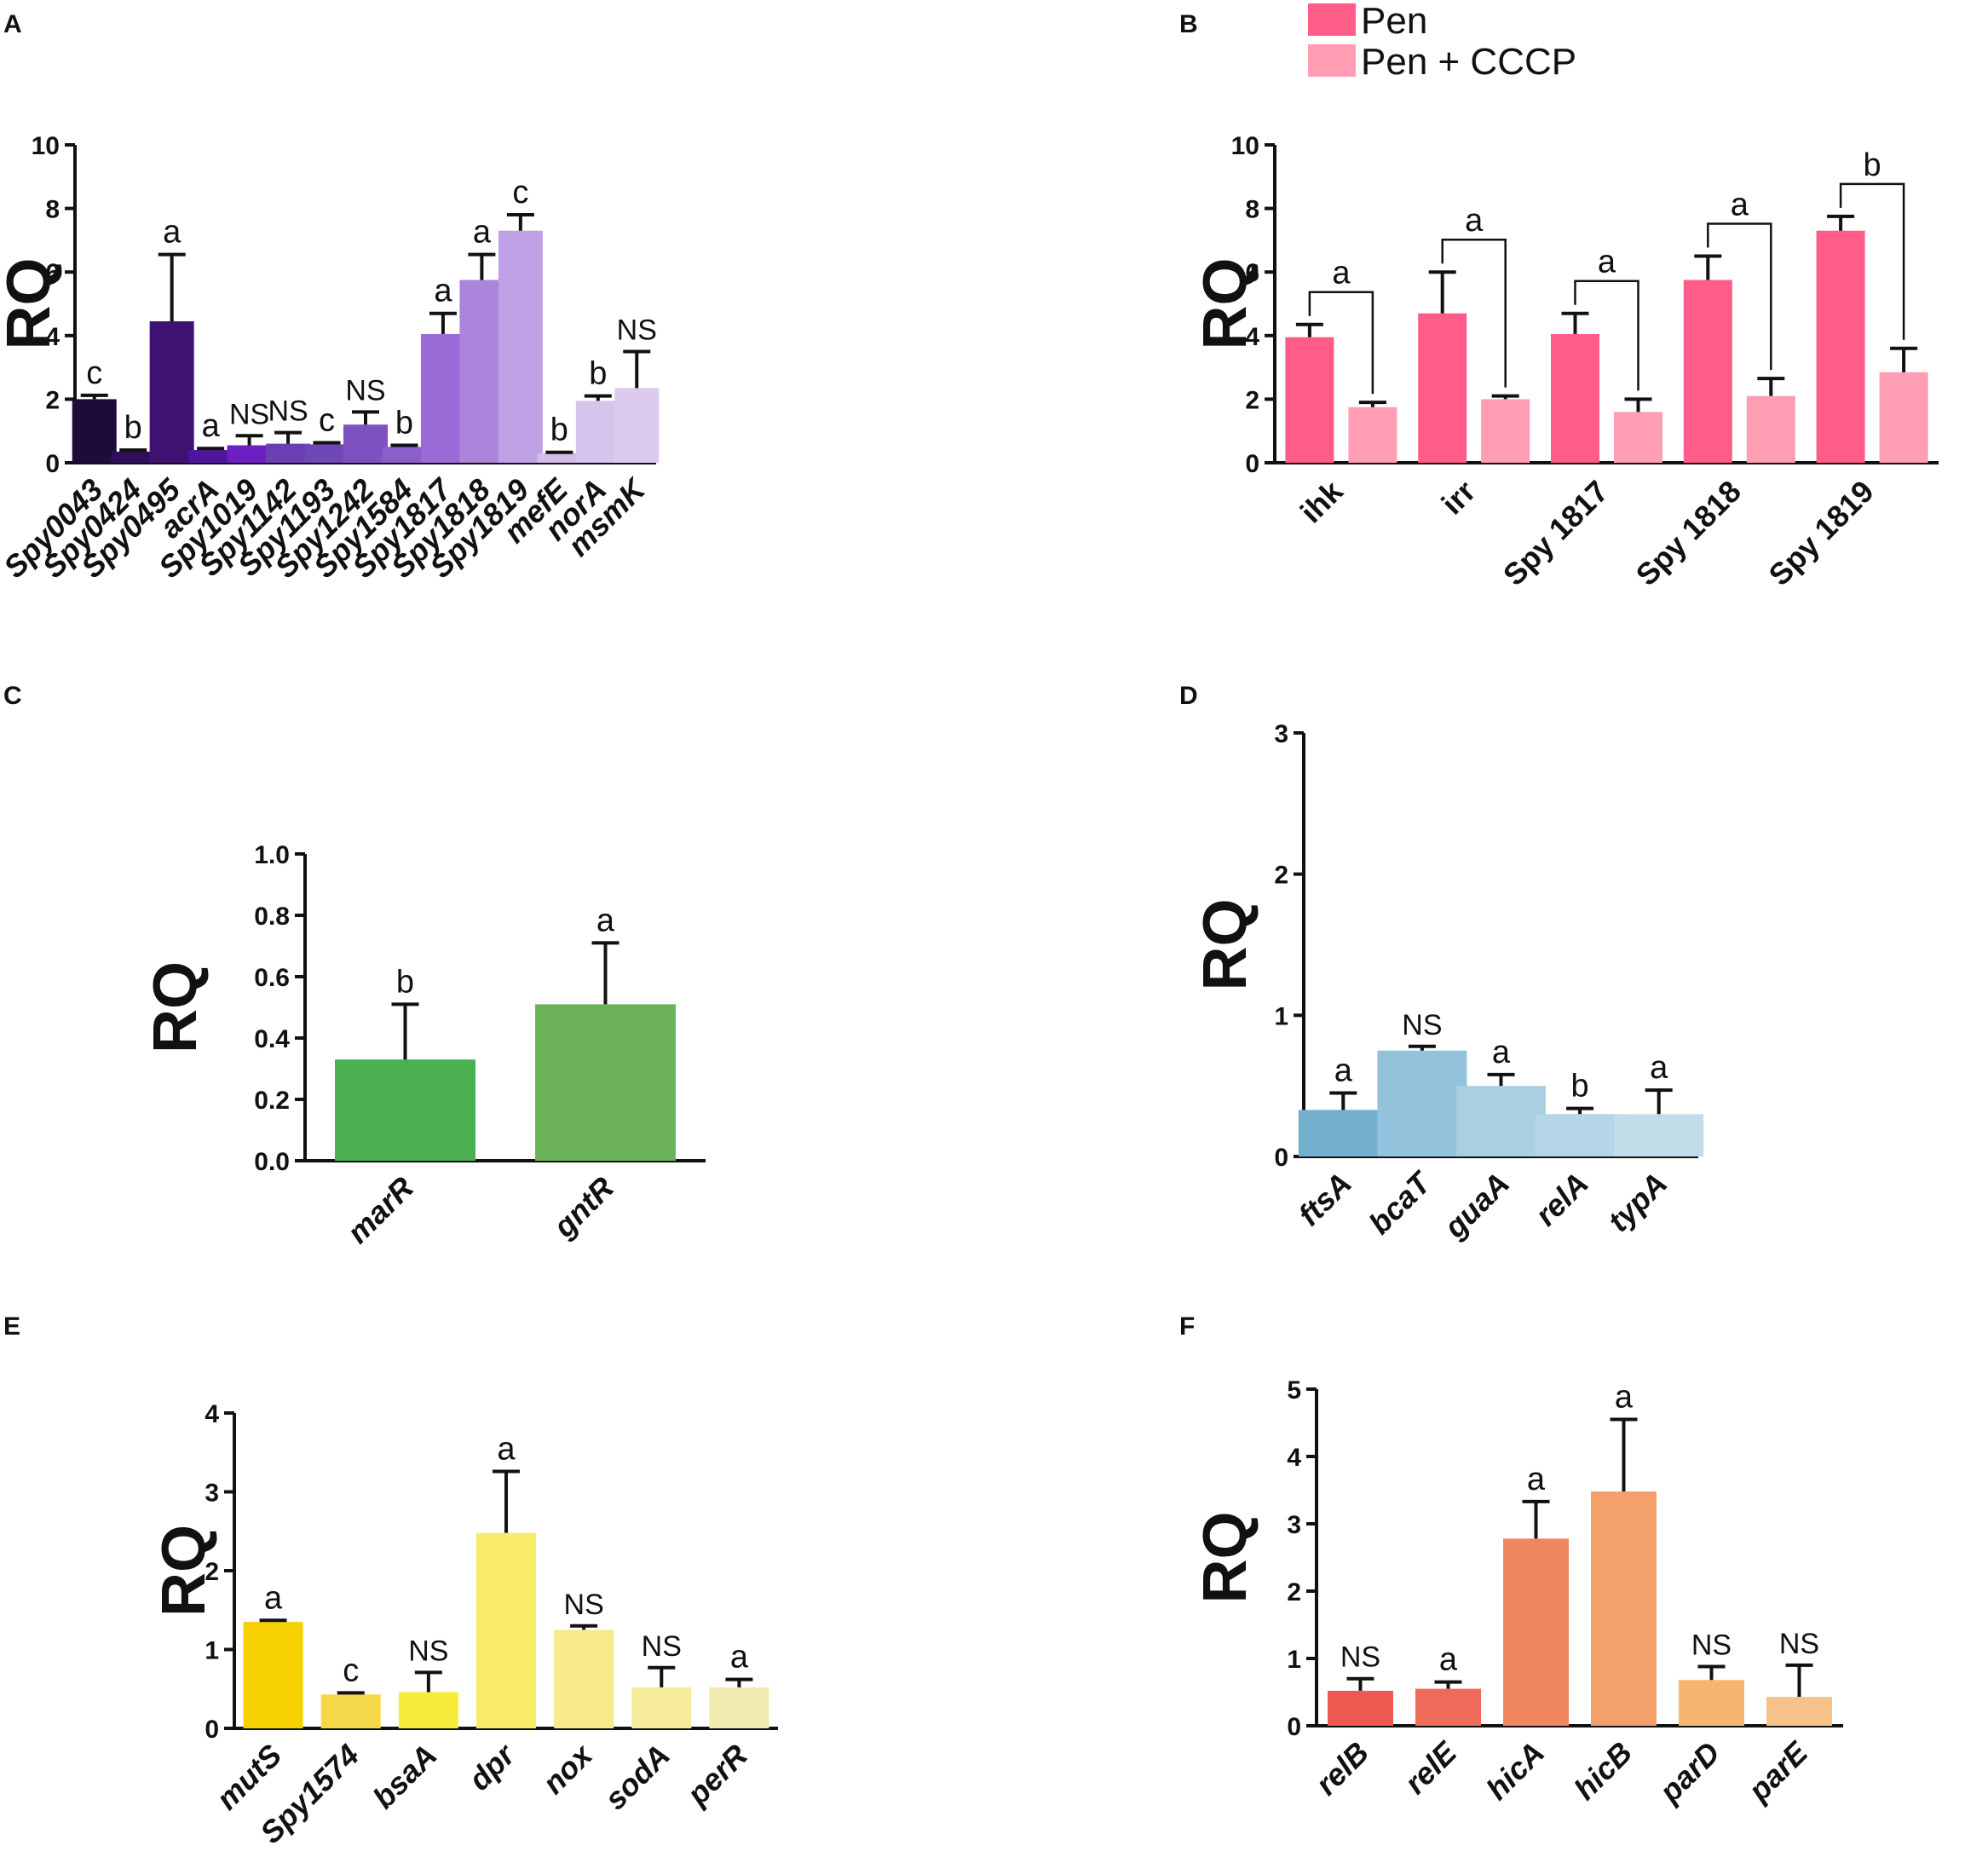 This screenshot has height=1863, width=1988. Describe the element at coordinates (1252, 464) in the screenshot. I see `y-tick-label-b: 0` at that location.